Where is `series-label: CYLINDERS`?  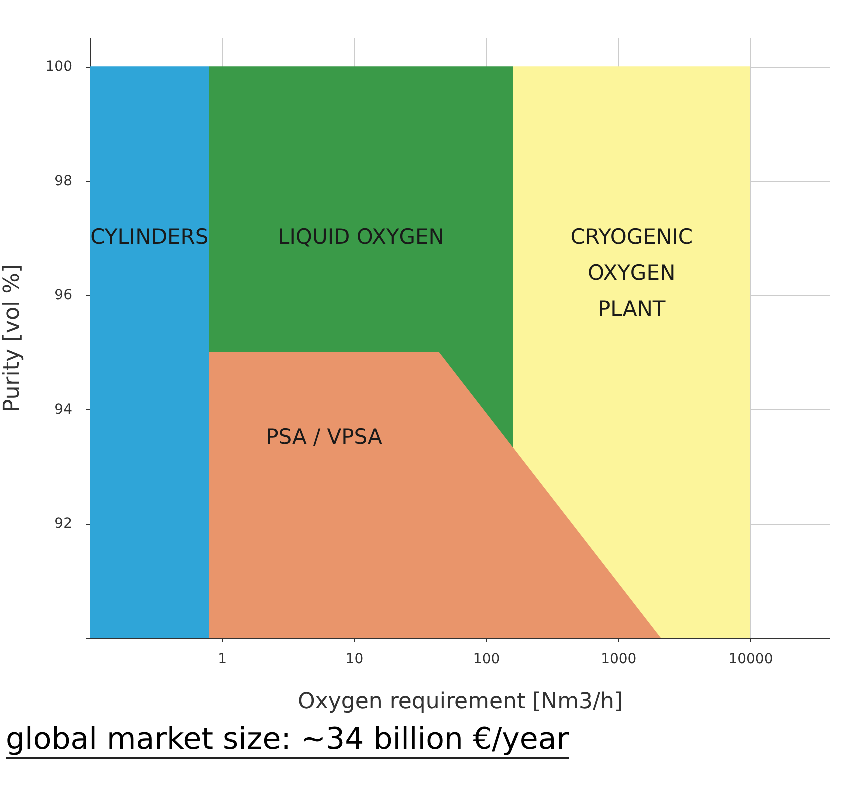
series-label: CYLINDERS is located at coordinates (149, 237).